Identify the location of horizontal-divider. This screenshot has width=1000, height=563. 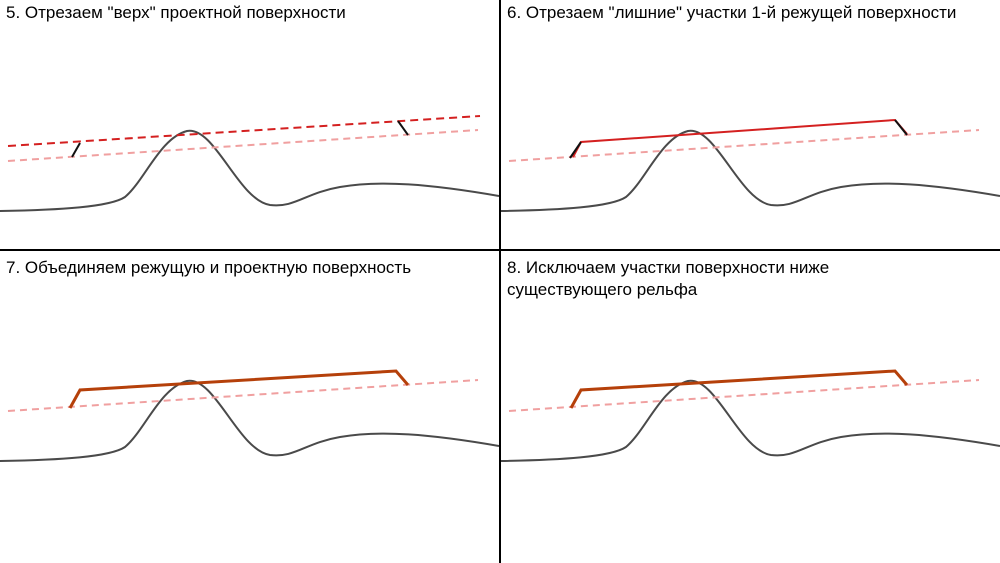
(500, 250).